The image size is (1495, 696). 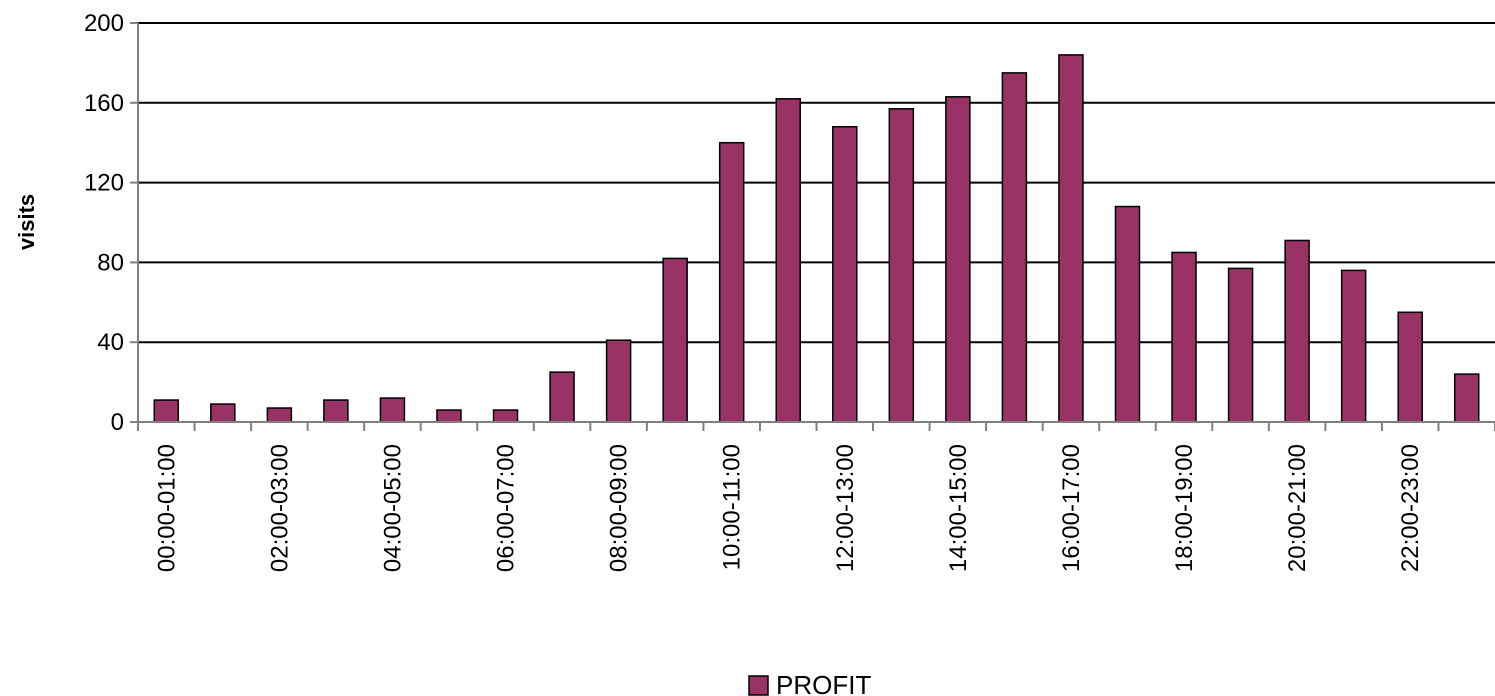 What do you see at coordinates (845, 508) in the screenshot?
I see `x-tick-label: 12:00-13:00` at bounding box center [845, 508].